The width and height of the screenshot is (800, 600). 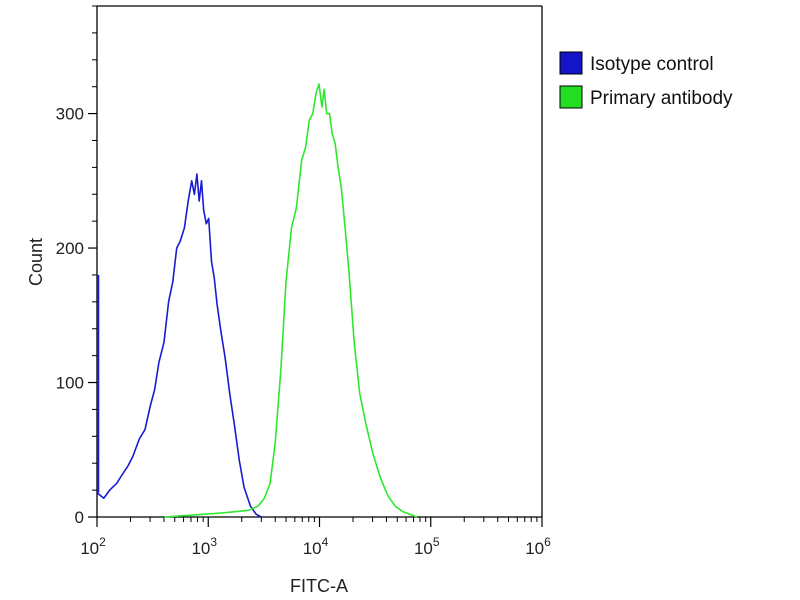 What do you see at coordinates (93, 546) in the screenshot?
I see `x-tick-label-2: 10²` at bounding box center [93, 546].